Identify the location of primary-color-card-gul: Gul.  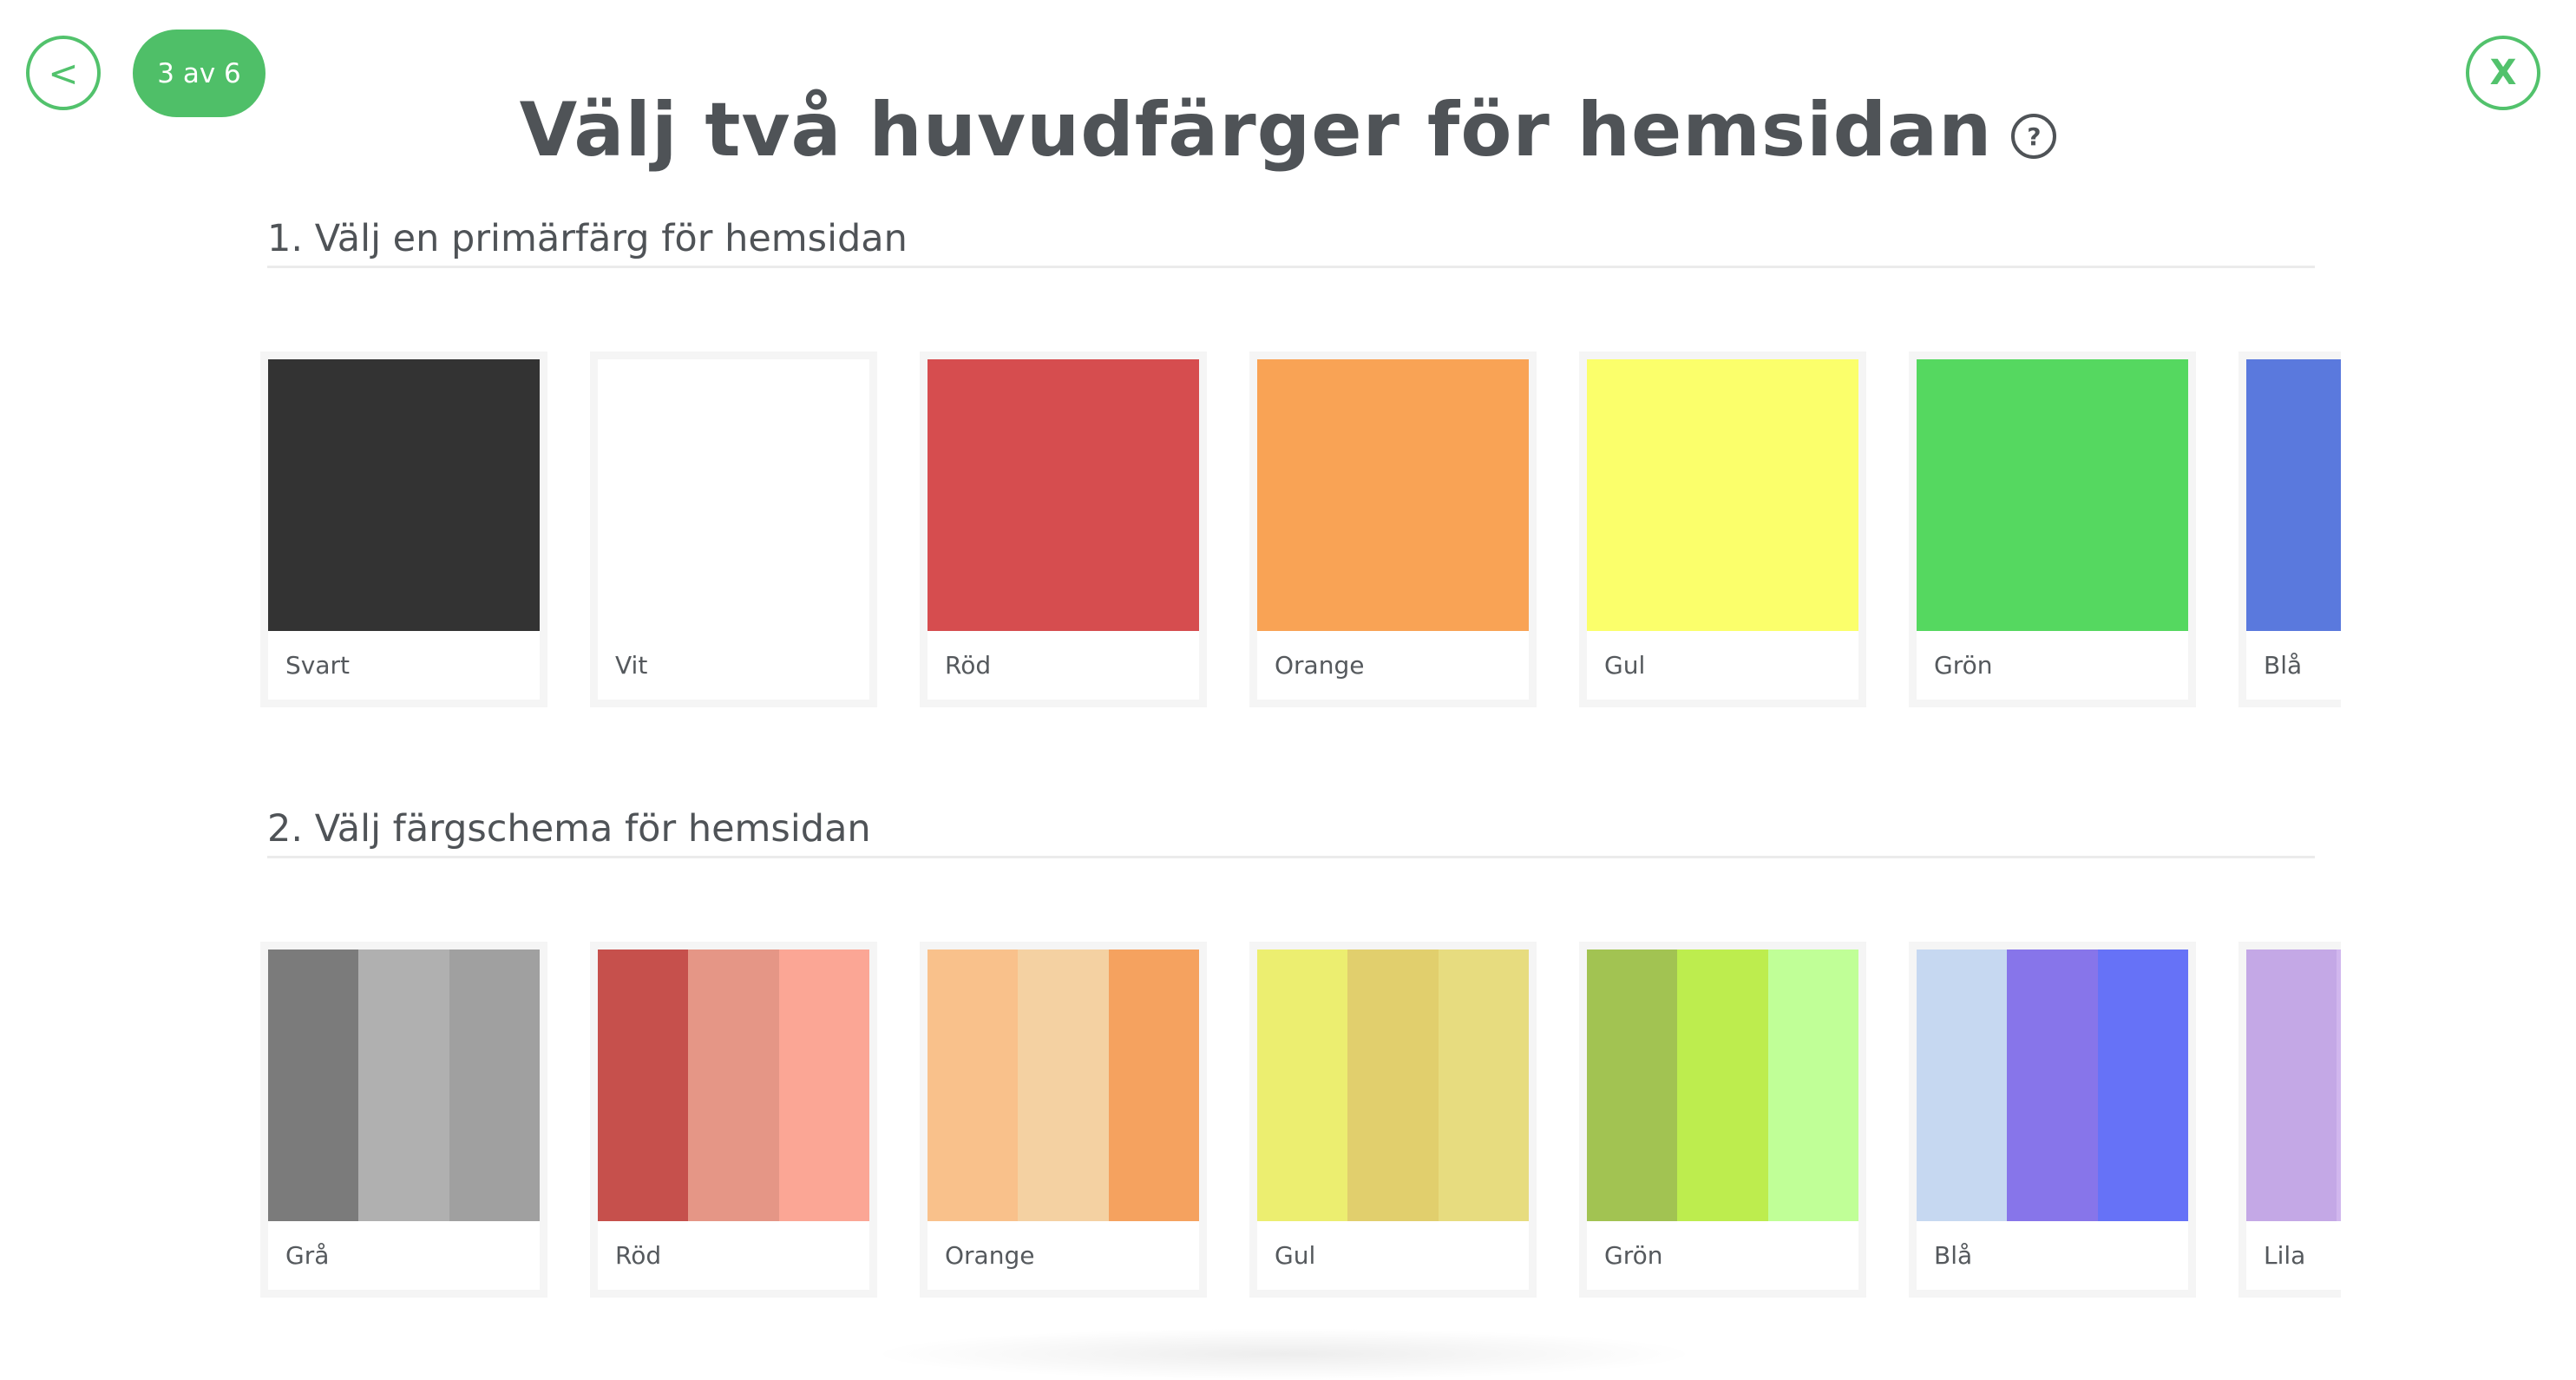
(1722, 529).